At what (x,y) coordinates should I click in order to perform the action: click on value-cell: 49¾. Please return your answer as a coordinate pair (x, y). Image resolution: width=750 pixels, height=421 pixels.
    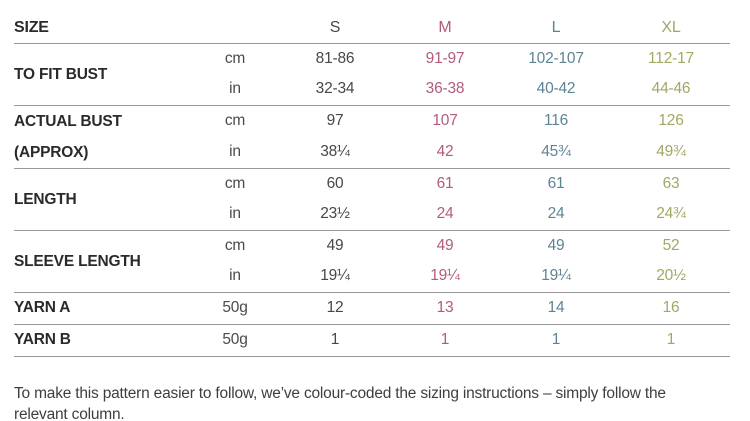
    Looking at the image, I should click on (671, 152).